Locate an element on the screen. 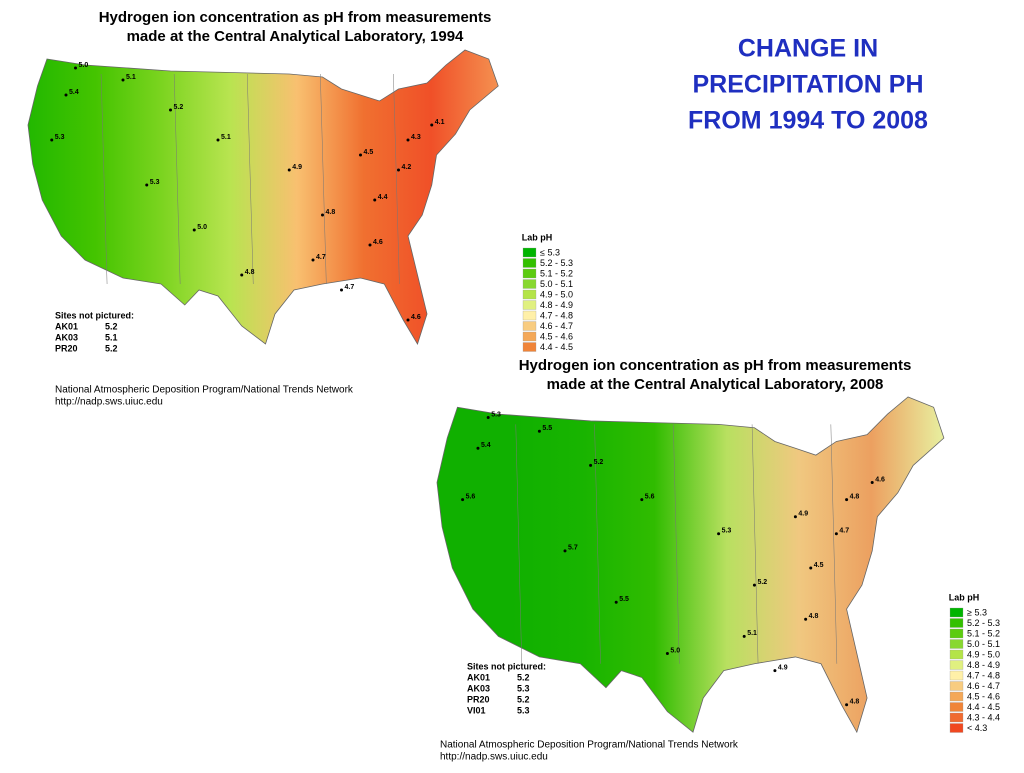 This screenshot has width=1024, height=773. sites-title: Sites not pictured: is located at coordinates (506, 666).